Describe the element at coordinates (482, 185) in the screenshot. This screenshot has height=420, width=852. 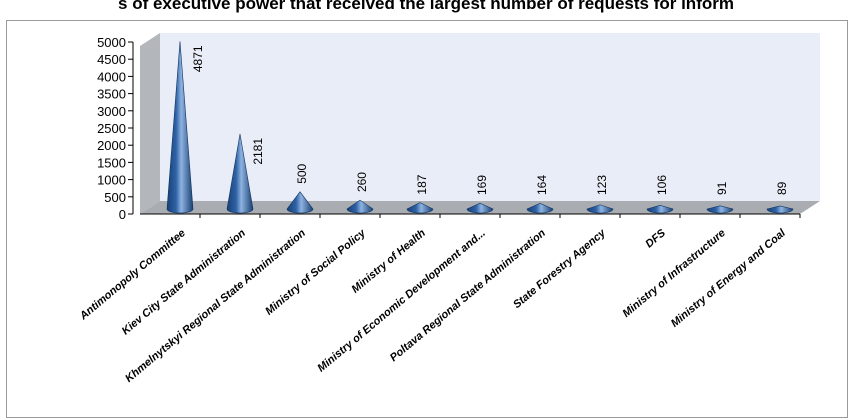
I see `data-label: 169` at that location.